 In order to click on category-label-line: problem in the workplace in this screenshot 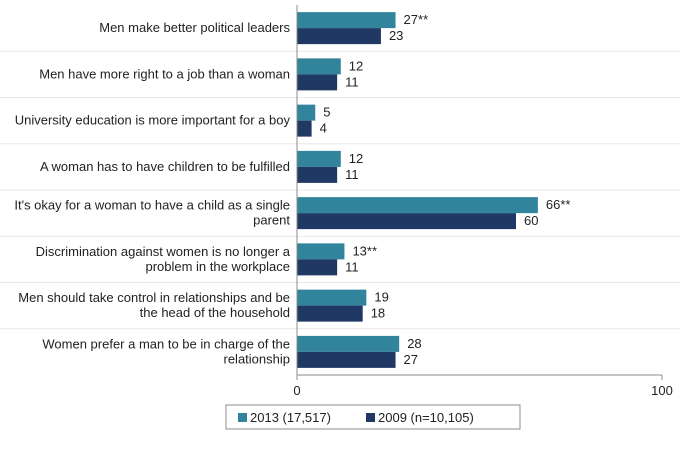, I will do `click(217, 266)`.